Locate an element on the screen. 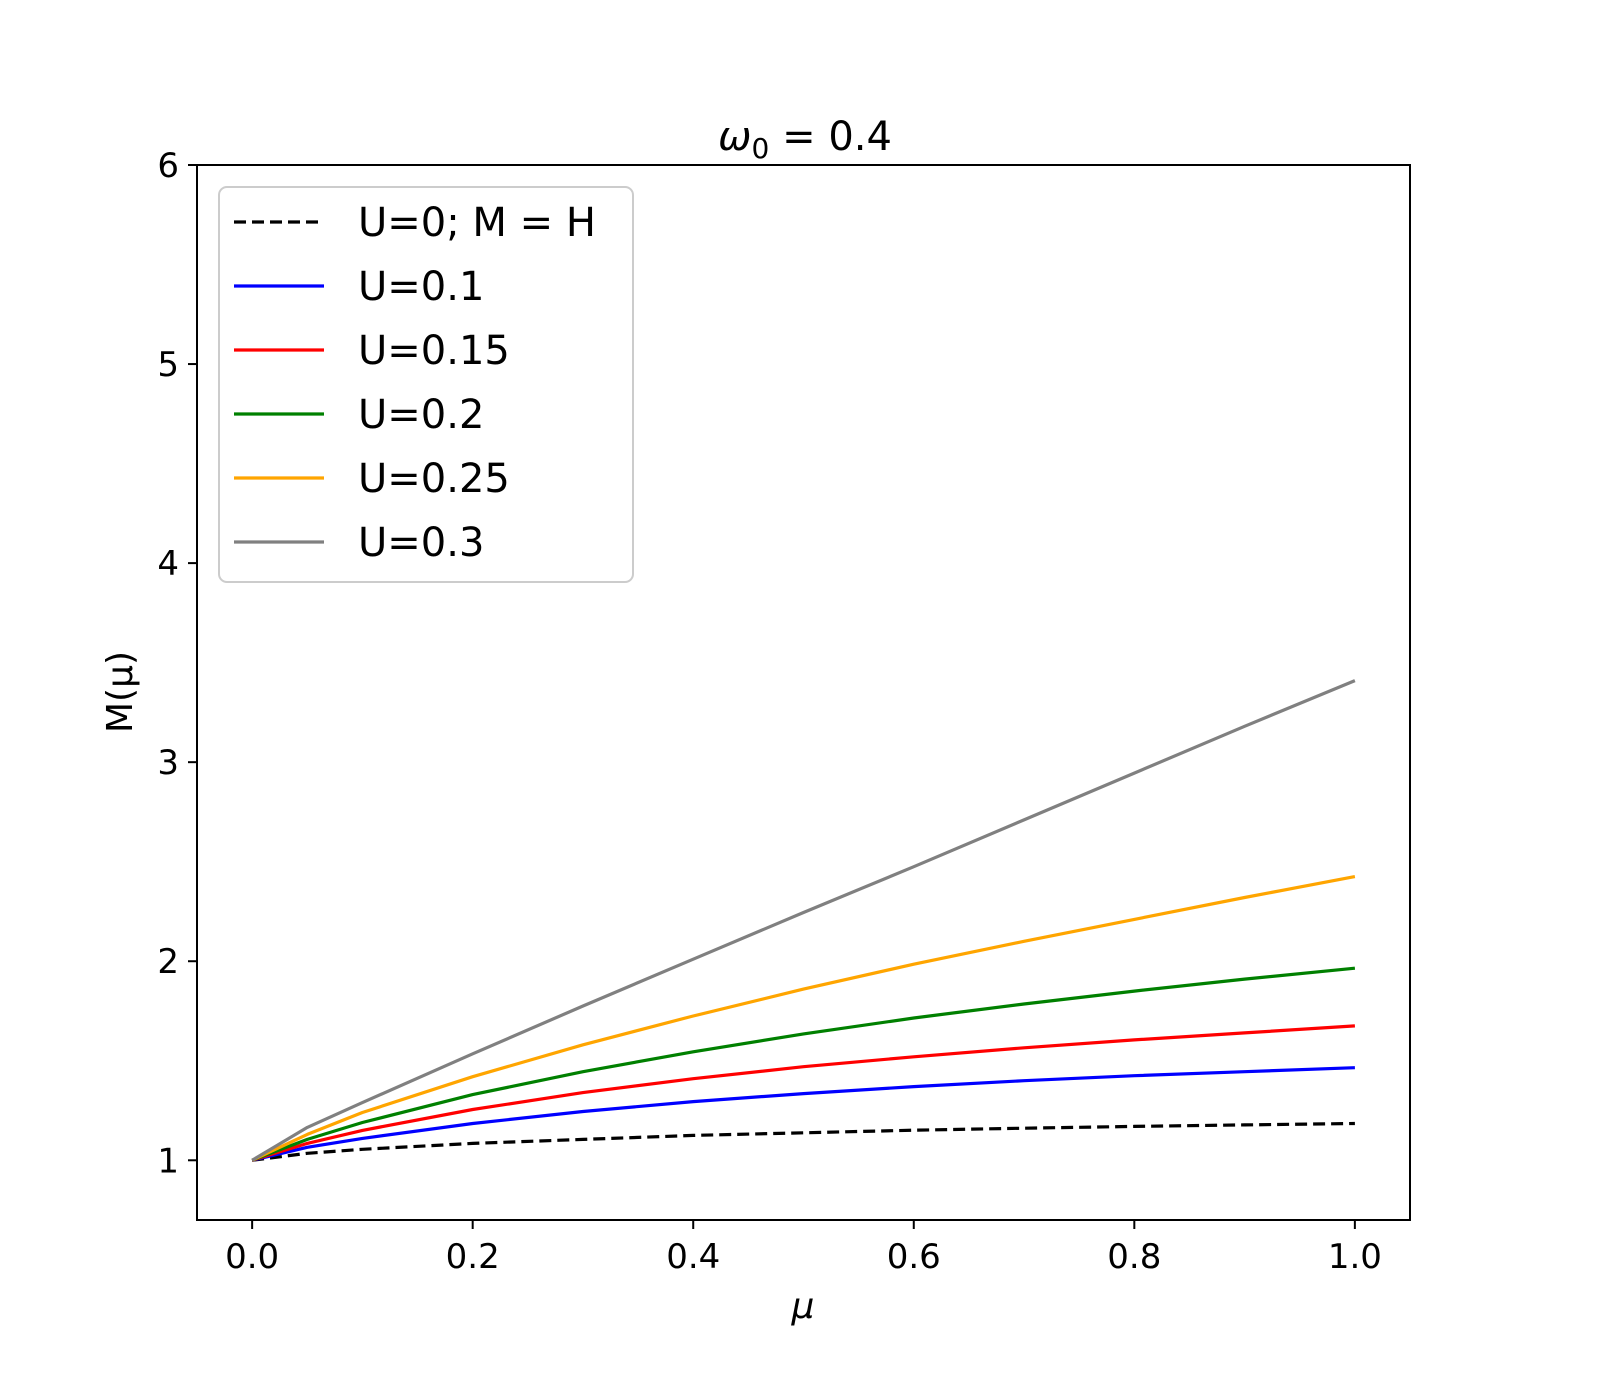 The width and height of the screenshot is (1600, 1400). y-tick-label: 4 is located at coordinates (168, 564).